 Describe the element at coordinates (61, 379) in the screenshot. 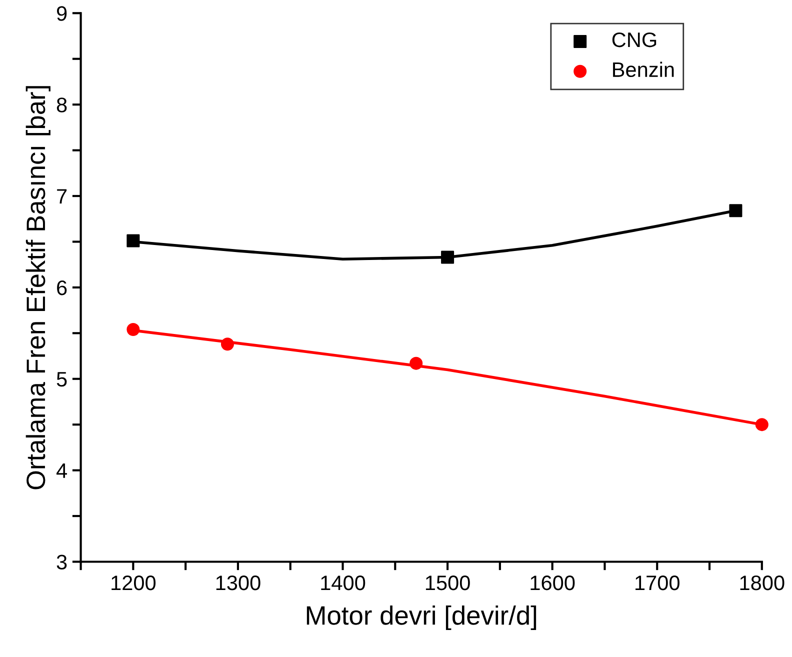

I see `y-tick-label: 5` at that location.